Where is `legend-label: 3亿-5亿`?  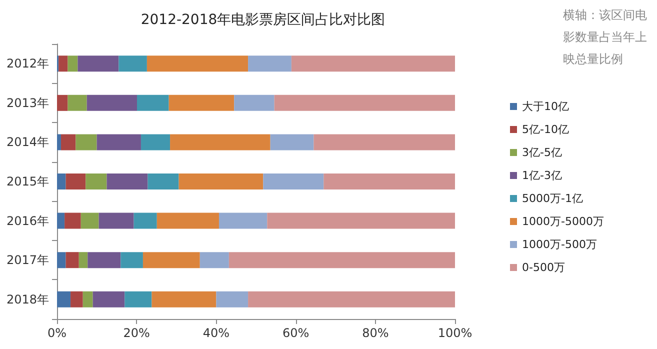
legend-label: 3亿-5亿 is located at coordinates (542, 152).